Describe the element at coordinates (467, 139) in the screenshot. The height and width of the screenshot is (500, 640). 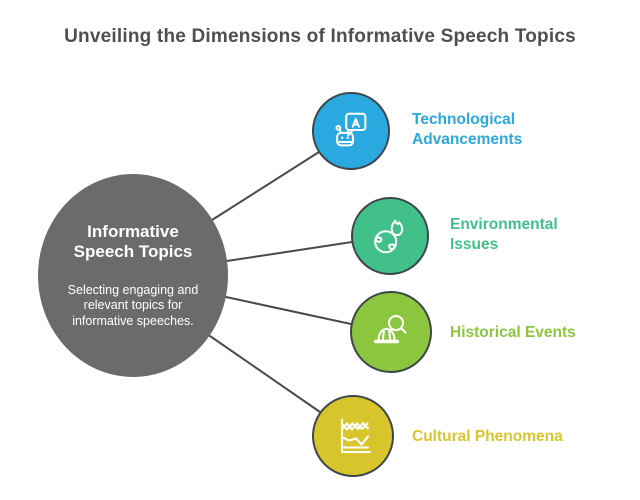
I see `node-label-line: Advancements` at that location.